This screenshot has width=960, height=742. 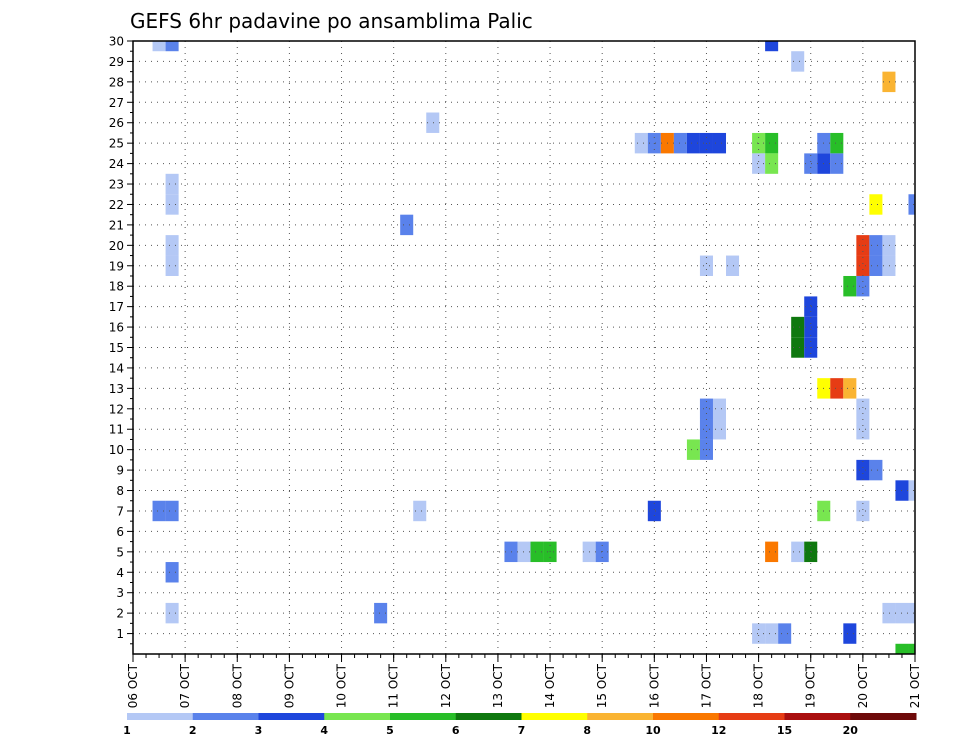 What do you see at coordinates (915, 685) in the screenshot?
I see `x-tick-label: 21 OCT` at bounding box center [915, 685].